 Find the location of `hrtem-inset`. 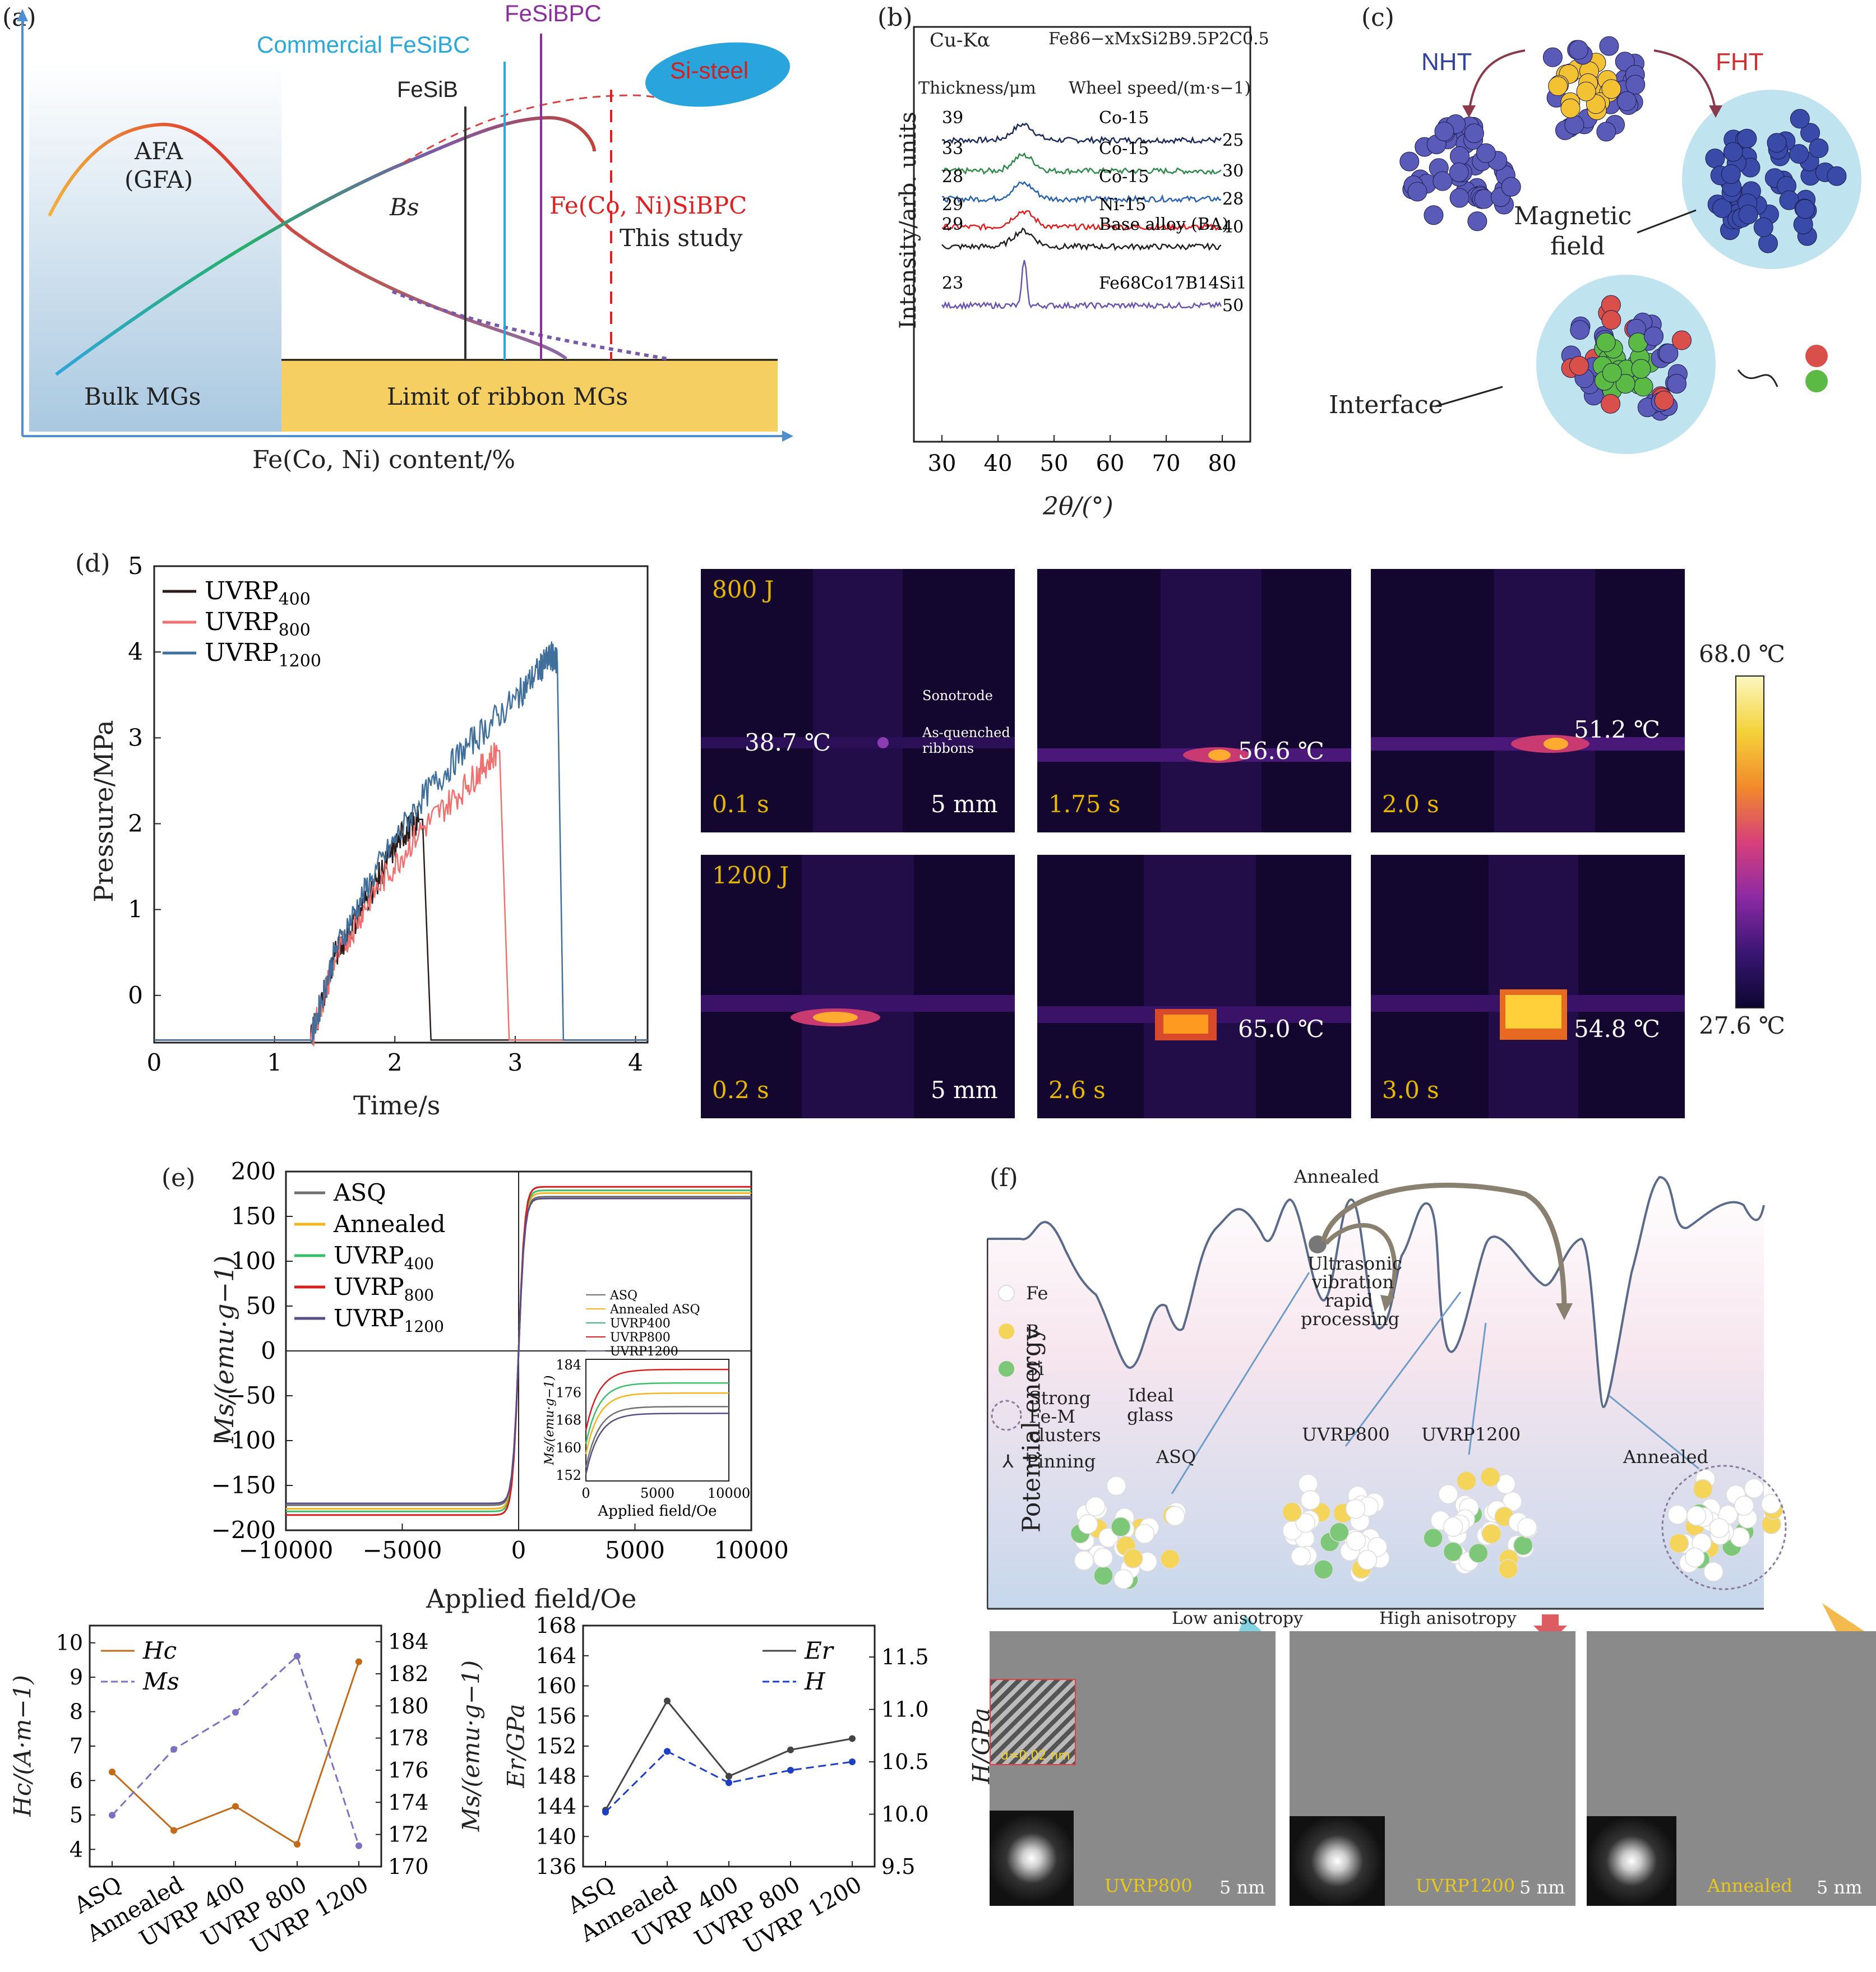

hrtem-inset is located at coordinates (1033, 1722).